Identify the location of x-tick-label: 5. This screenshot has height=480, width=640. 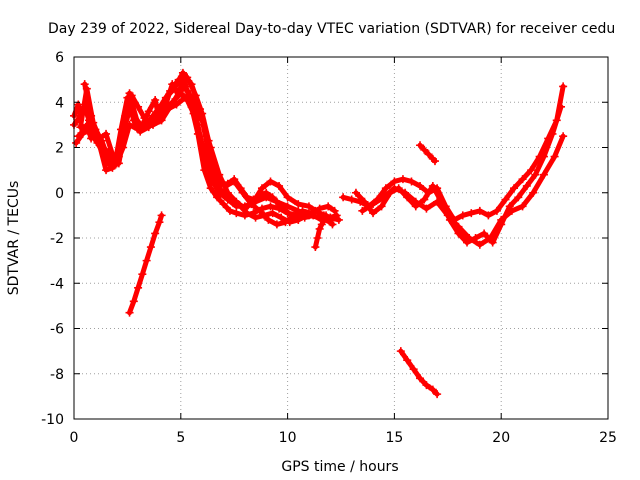
(180, 438).